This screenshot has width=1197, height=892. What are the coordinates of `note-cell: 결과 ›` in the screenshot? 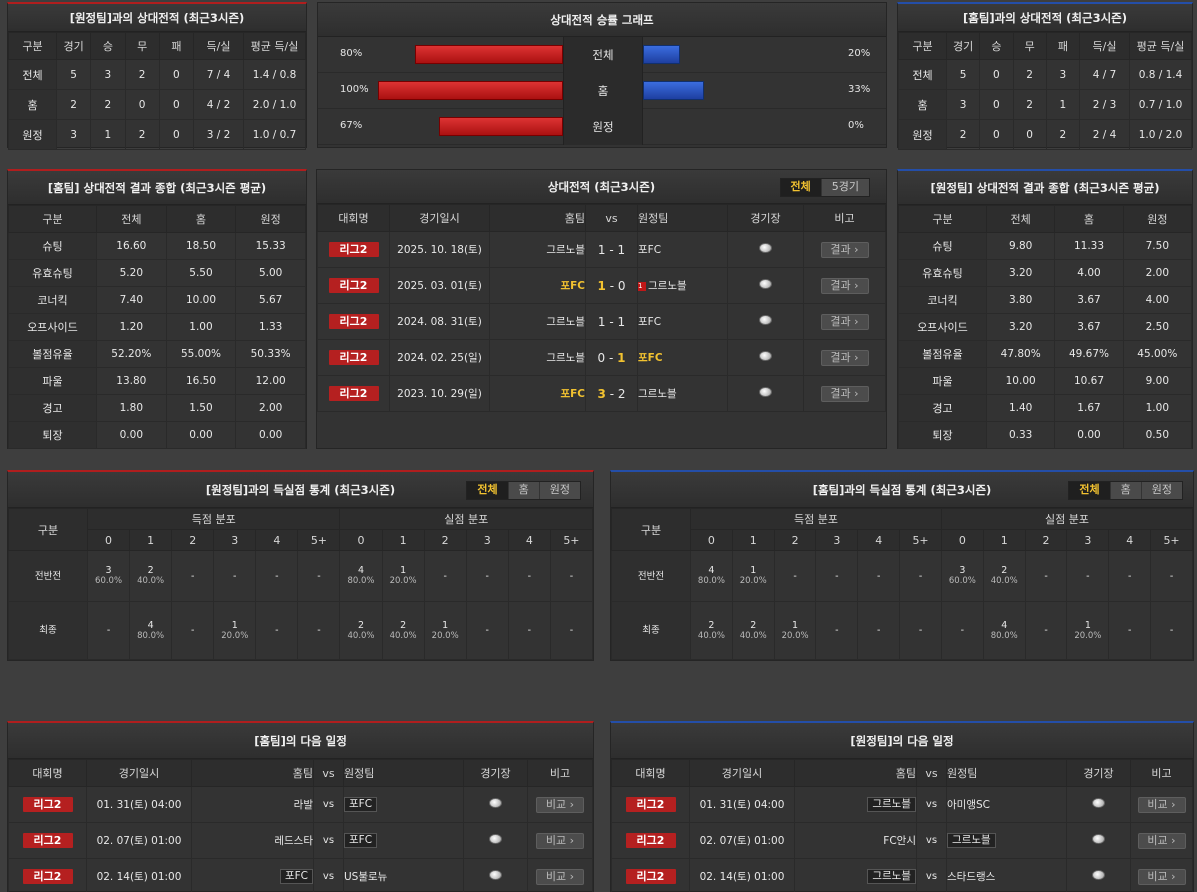 It's located at (844, 285).